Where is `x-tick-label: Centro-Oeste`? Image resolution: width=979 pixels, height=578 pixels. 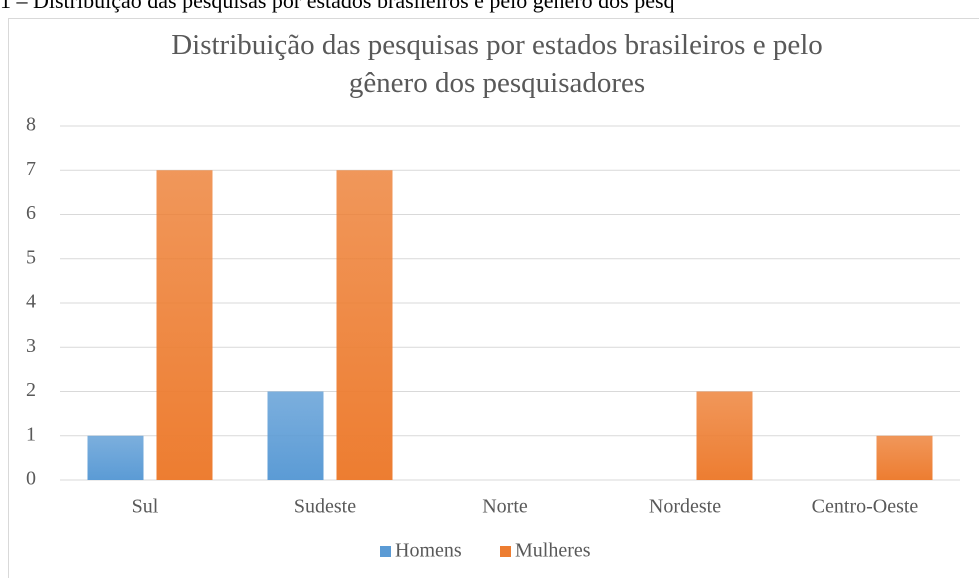 x-tick-label: Centro-Oeste is located at coordinates (865, 507).